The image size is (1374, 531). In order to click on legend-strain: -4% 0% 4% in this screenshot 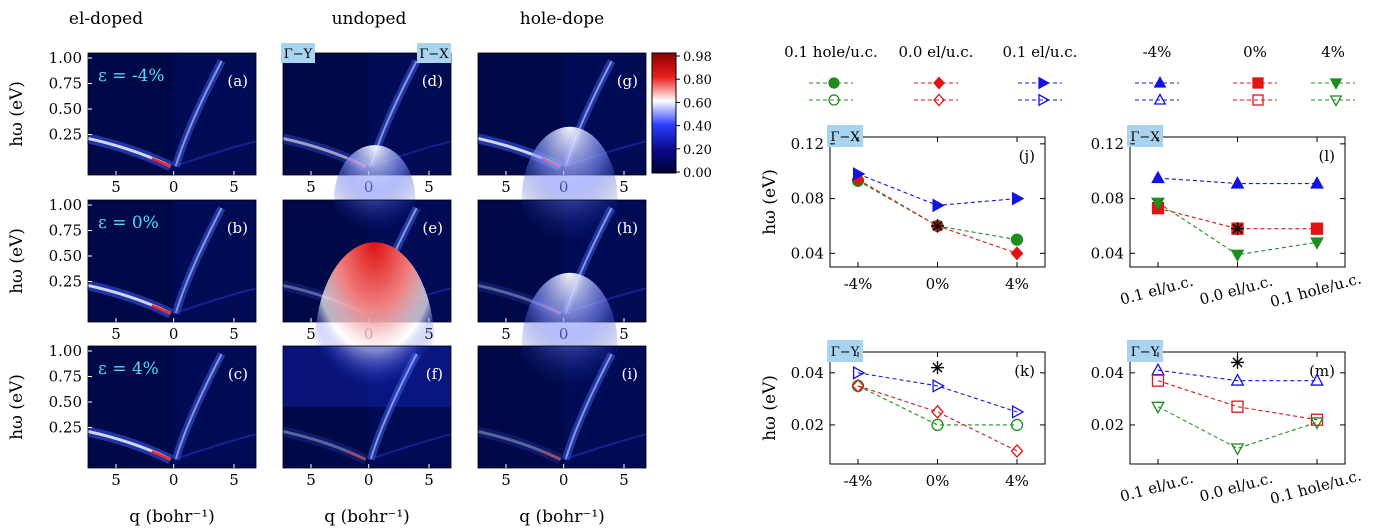, I will do `click(1245, 75)`.